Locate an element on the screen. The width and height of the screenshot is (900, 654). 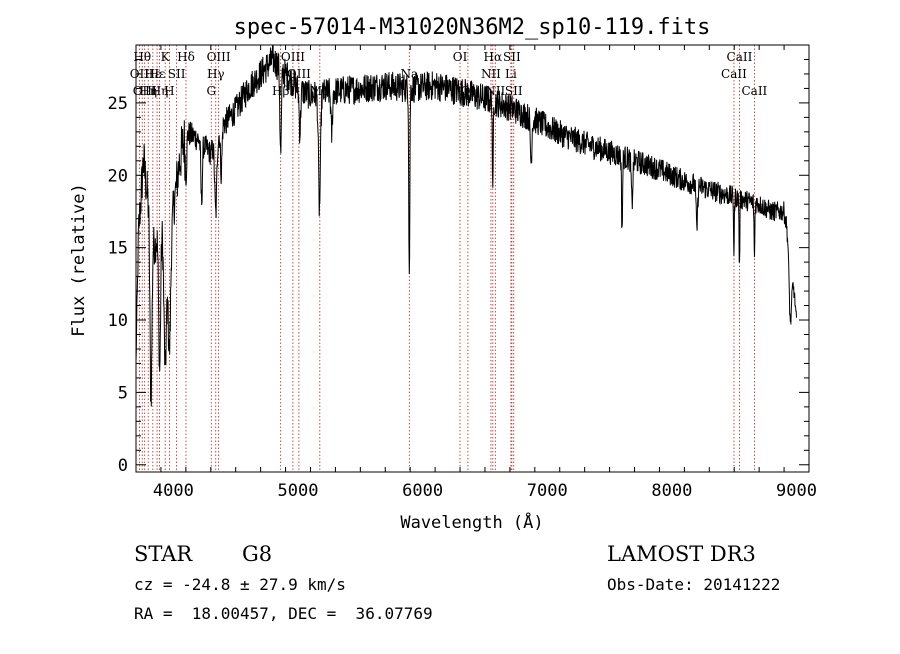
line-marker-label: OI is located at coordinates (460, 57).